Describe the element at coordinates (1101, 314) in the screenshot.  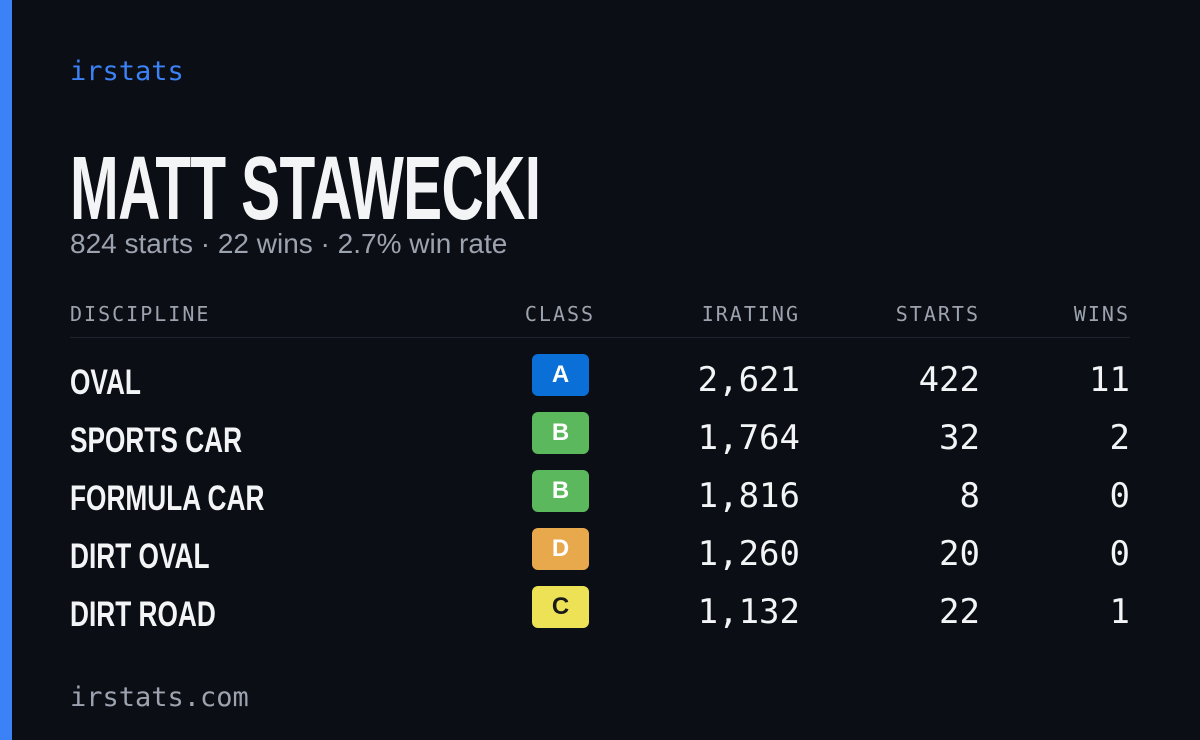
I see `column-header: WINS` at that location.